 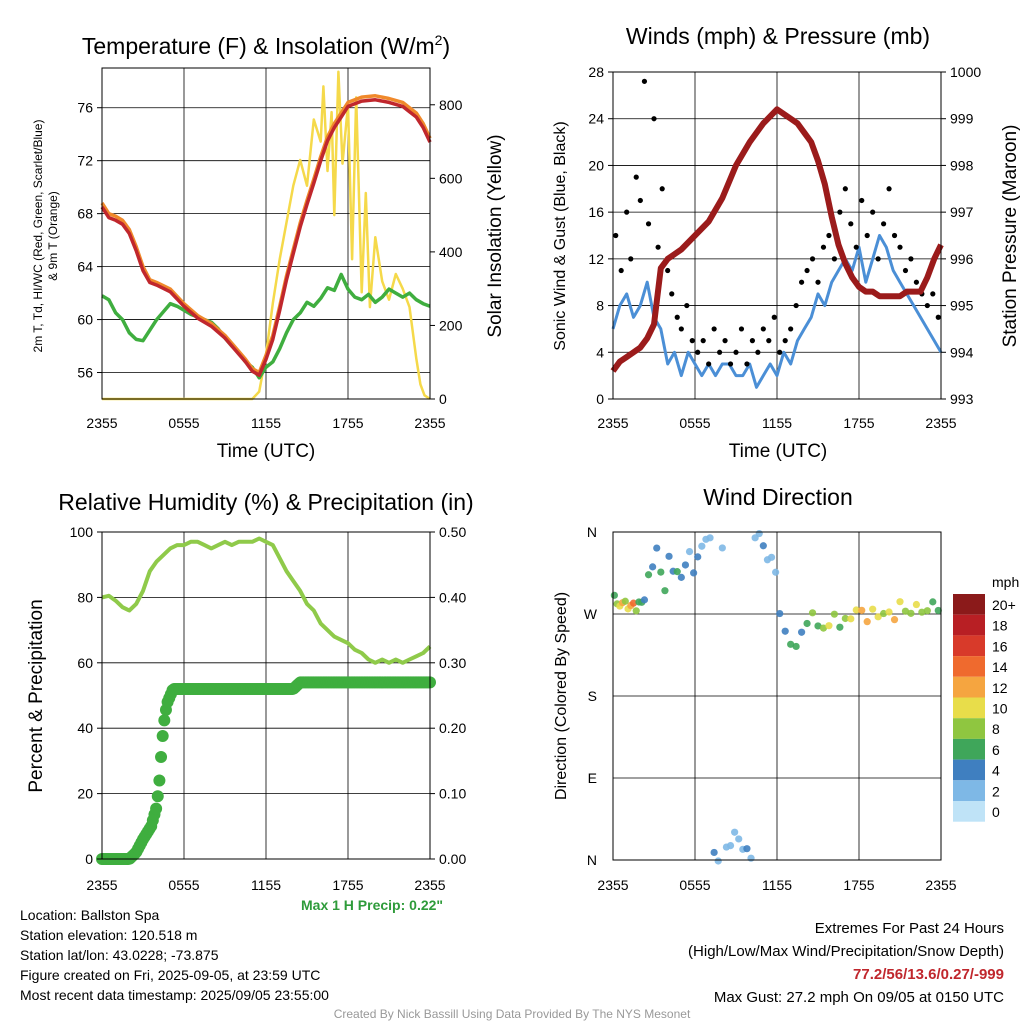 What do you see at coordinates (961, 235) in the screenshot?
I see `pressure-y-ticks: 993 994 995 996 997 998 999 1000` at bounding box center [961, 235].